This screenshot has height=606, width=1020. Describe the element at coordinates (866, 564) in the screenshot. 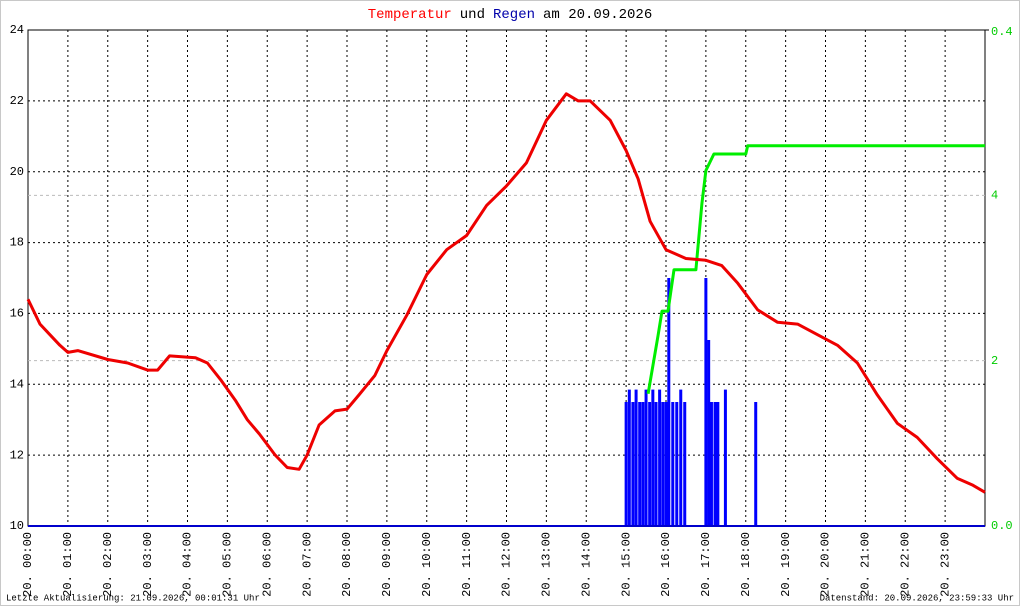

I see `x-tick-label: 20. 21:00` at that location.